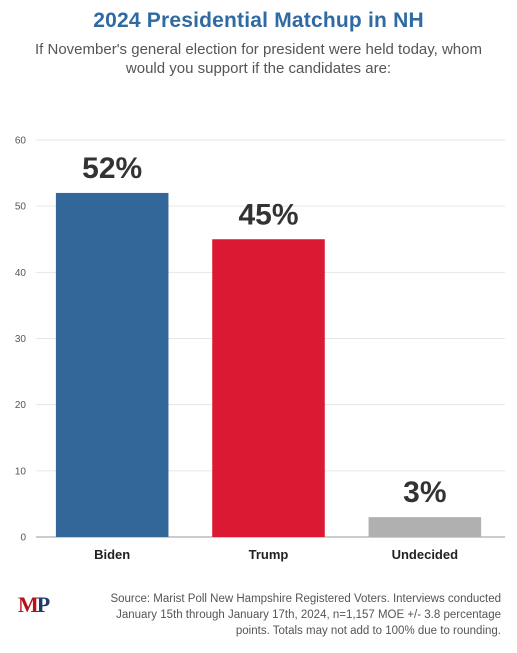  I want to click on category-label: Biden, so click(112, 554).